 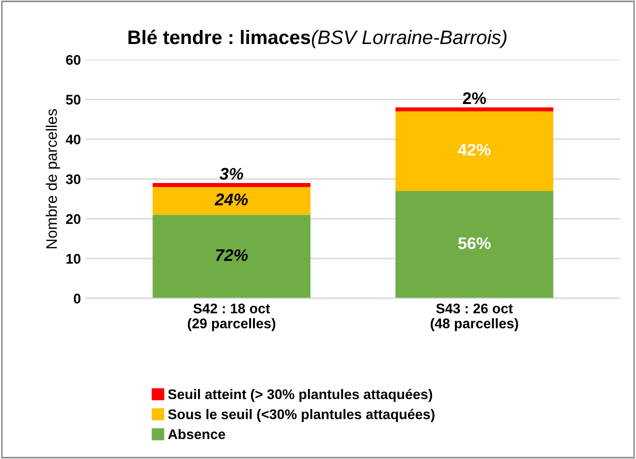 I want to click on annotation: 56%, so click(x=474, y=243).